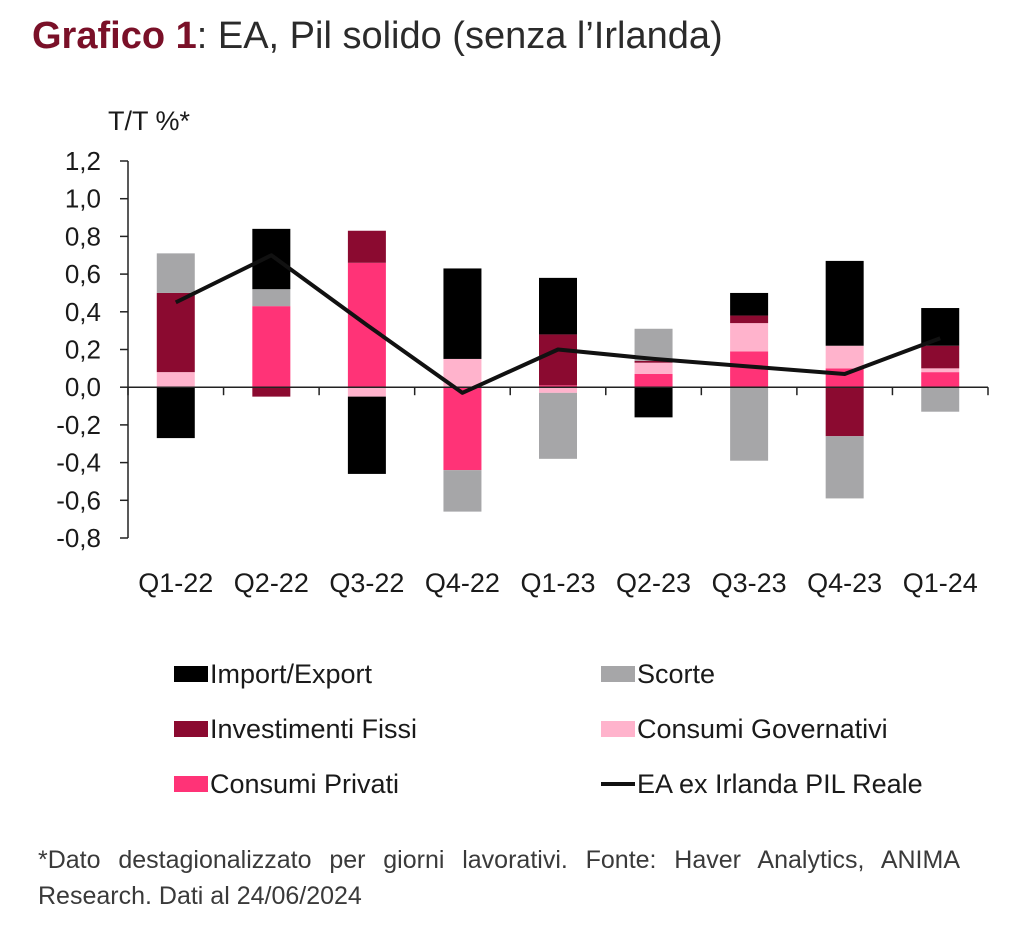  I want to click on y-tick-label: 0,8, so click(83, 236).